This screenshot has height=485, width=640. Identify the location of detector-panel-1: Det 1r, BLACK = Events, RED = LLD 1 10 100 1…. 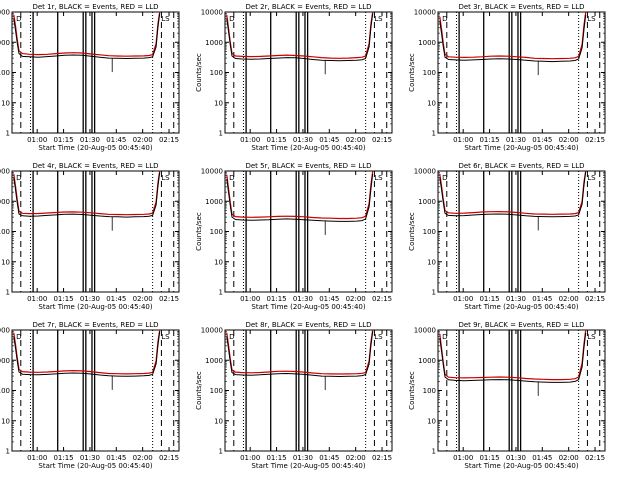
(90, 77).